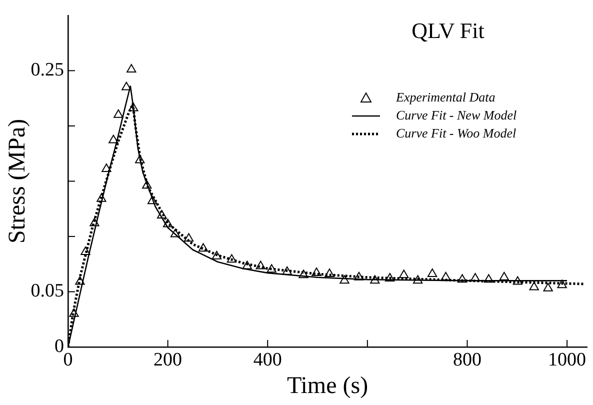 Image resolution: width=593 pixels, height=405 pixels. Describe the element at coordinates (168, 359) in the screenshot. I see `x-tick-label: 200` at that location.